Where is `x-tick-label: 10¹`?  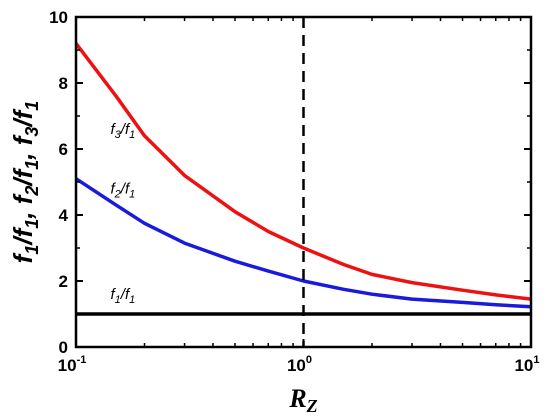
x-tick-label: 10¹ is located at coordinates (526, 364).